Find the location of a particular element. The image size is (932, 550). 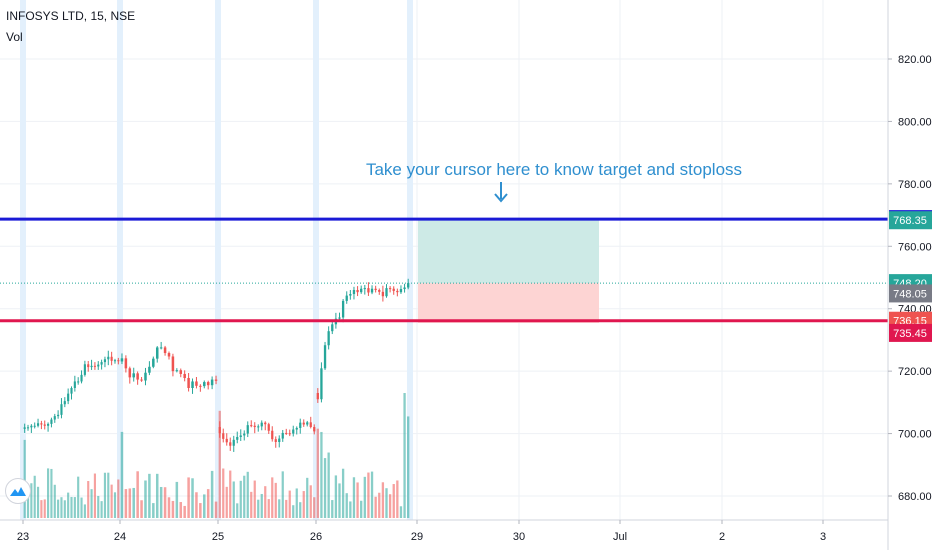

time-tick-label: 30 is located at coordinates (519, 537).